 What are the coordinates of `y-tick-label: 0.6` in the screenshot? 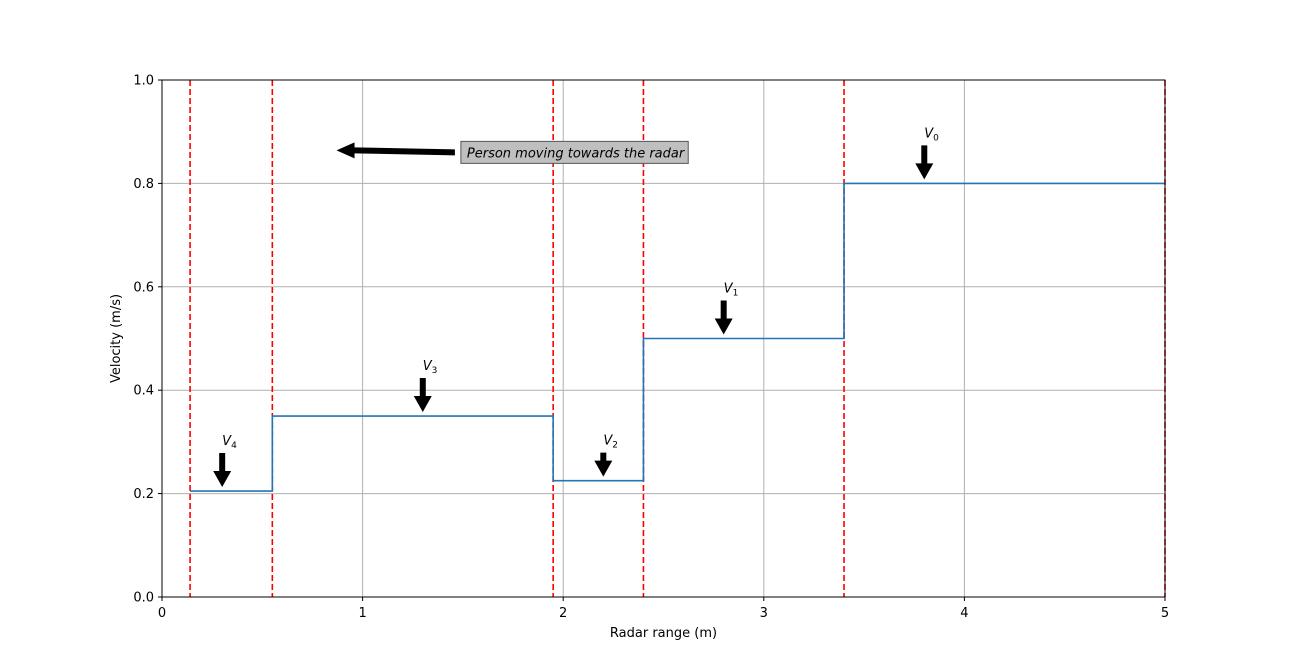 It's located at (143, 287).